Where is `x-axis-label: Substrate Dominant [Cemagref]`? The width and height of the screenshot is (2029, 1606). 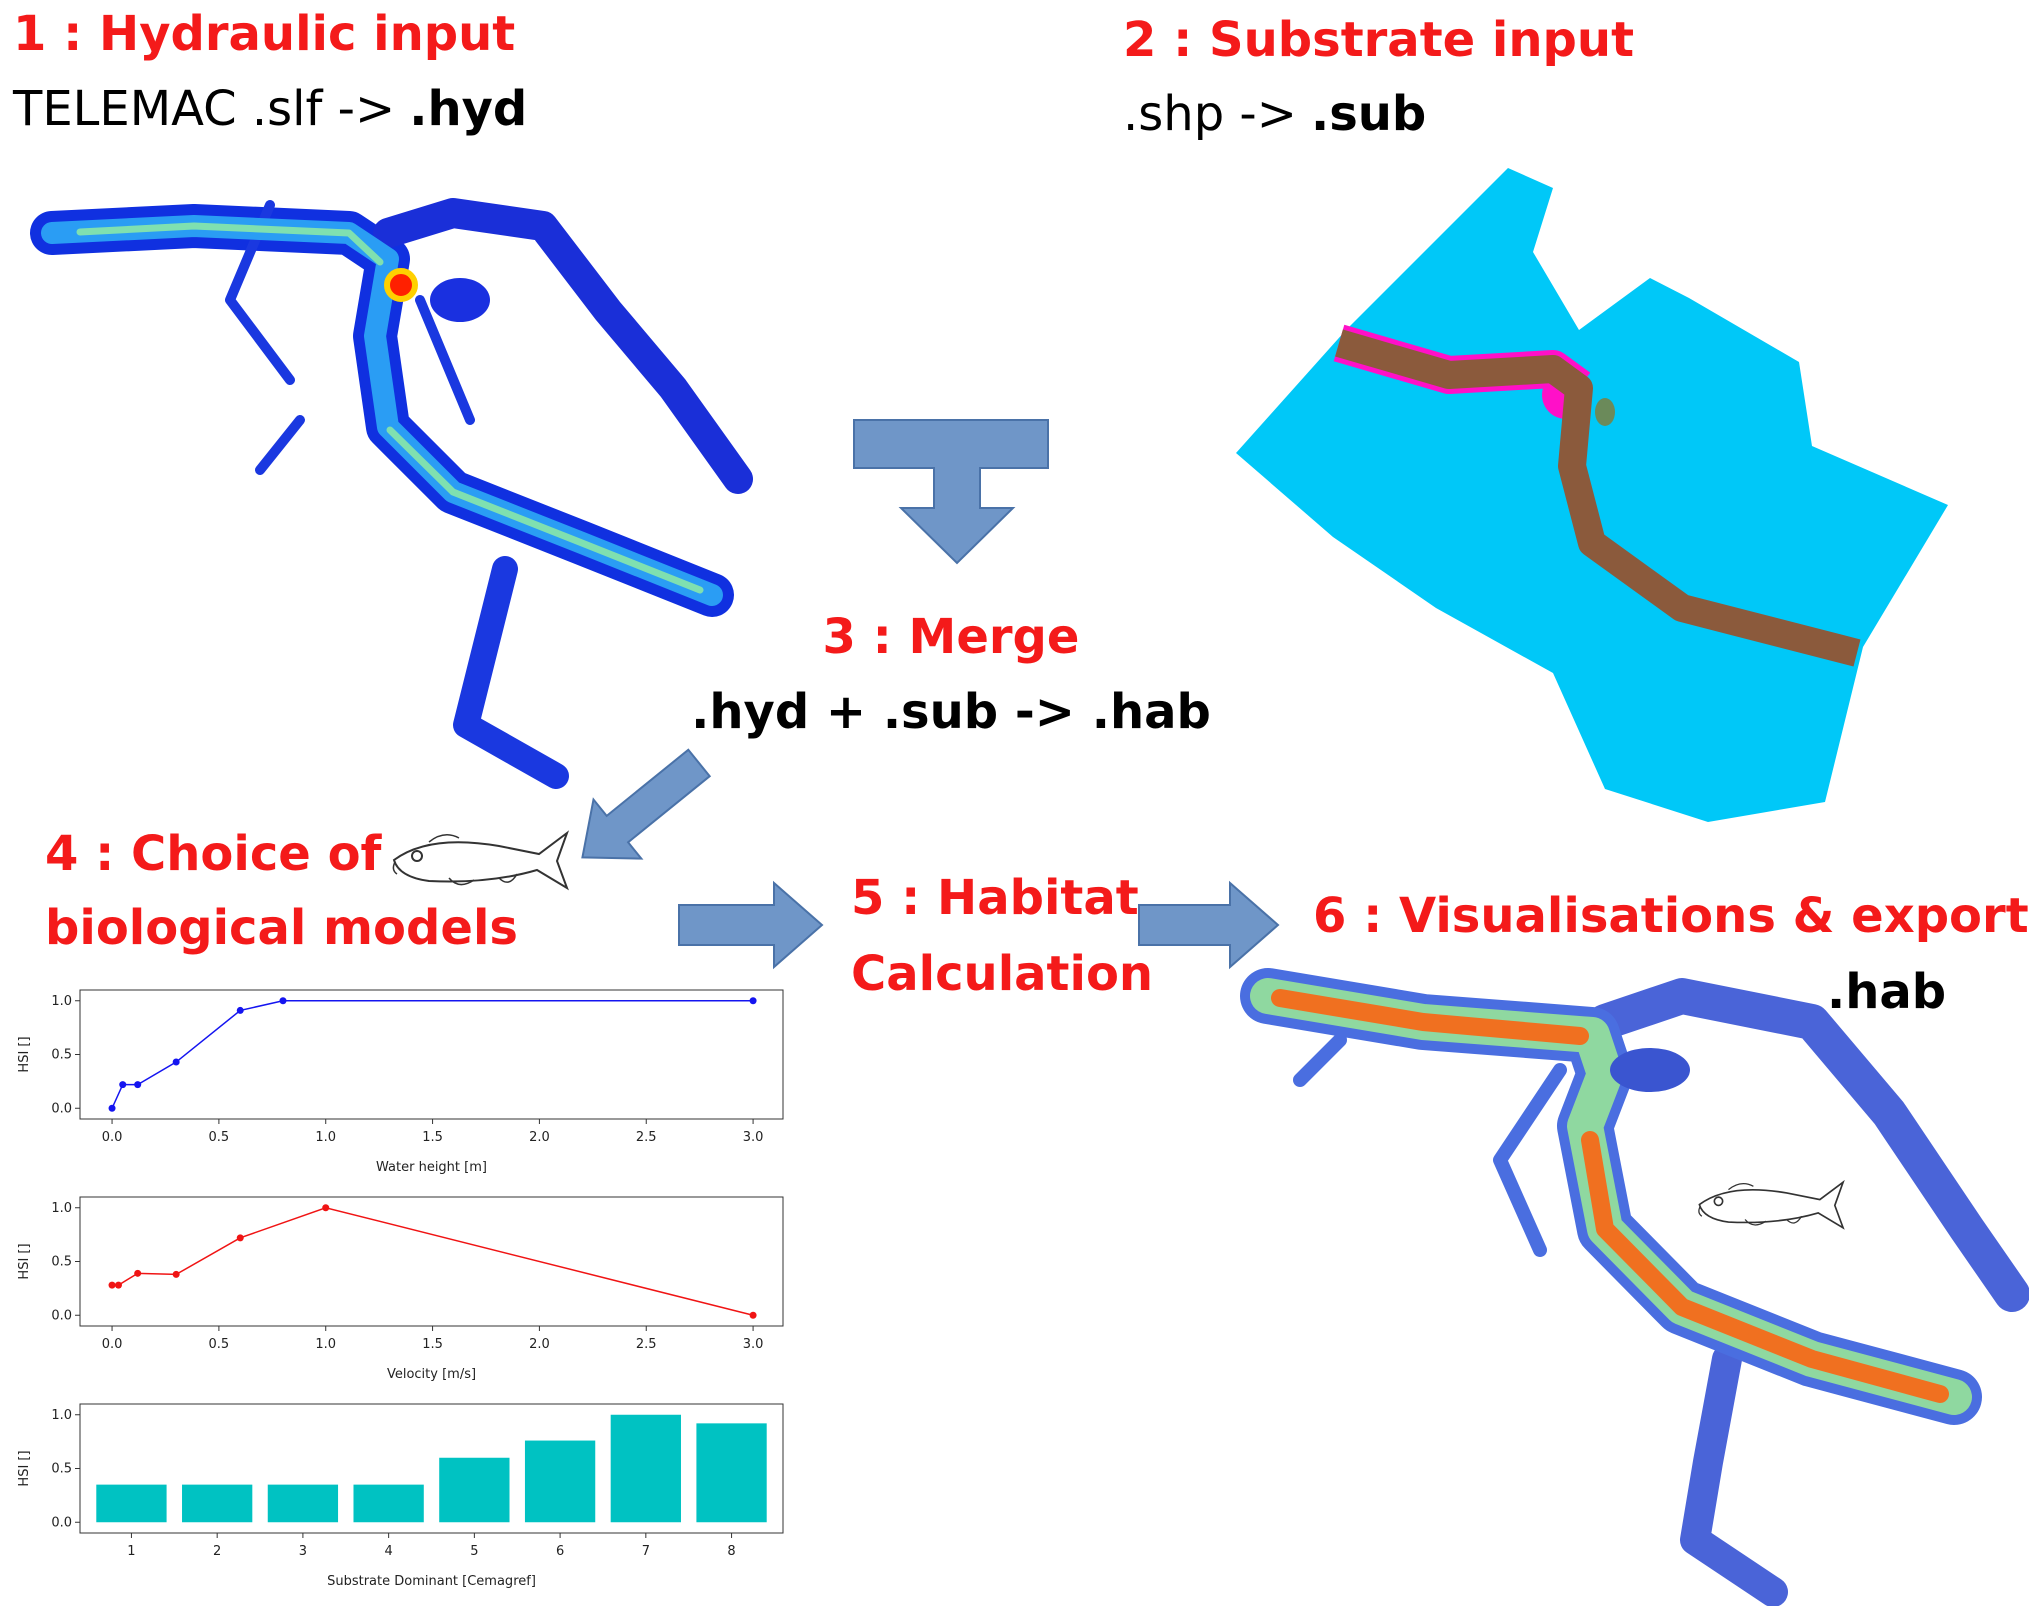
x-axis-label: Substrate Dominant [Cemagref] is located at coordinates (431, 1581).